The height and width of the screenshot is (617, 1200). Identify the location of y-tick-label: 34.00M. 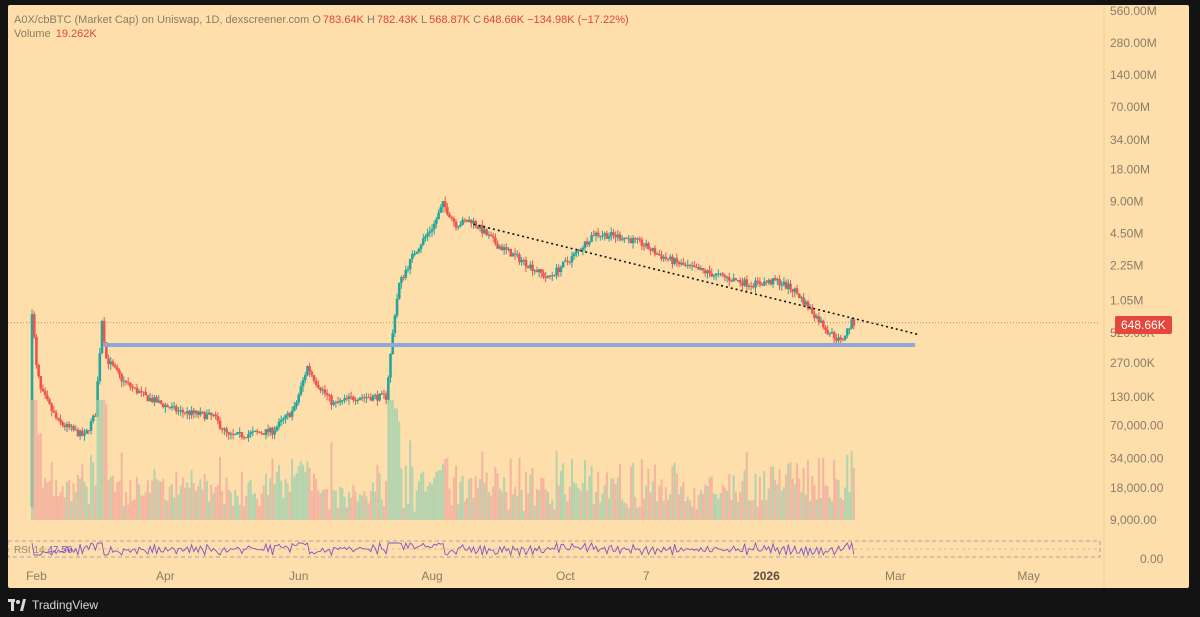
(1130, 140).